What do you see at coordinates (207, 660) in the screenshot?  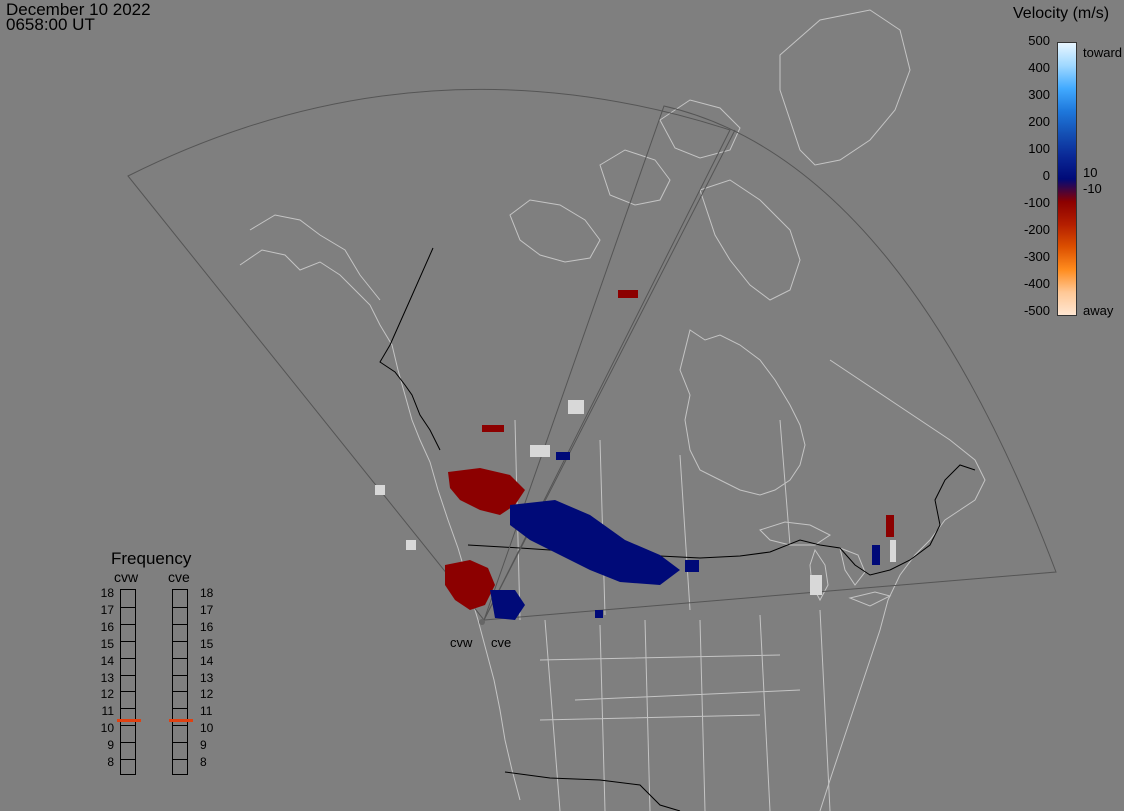 I see `frequency-level-right: 14` at bounding box center [207, 660].